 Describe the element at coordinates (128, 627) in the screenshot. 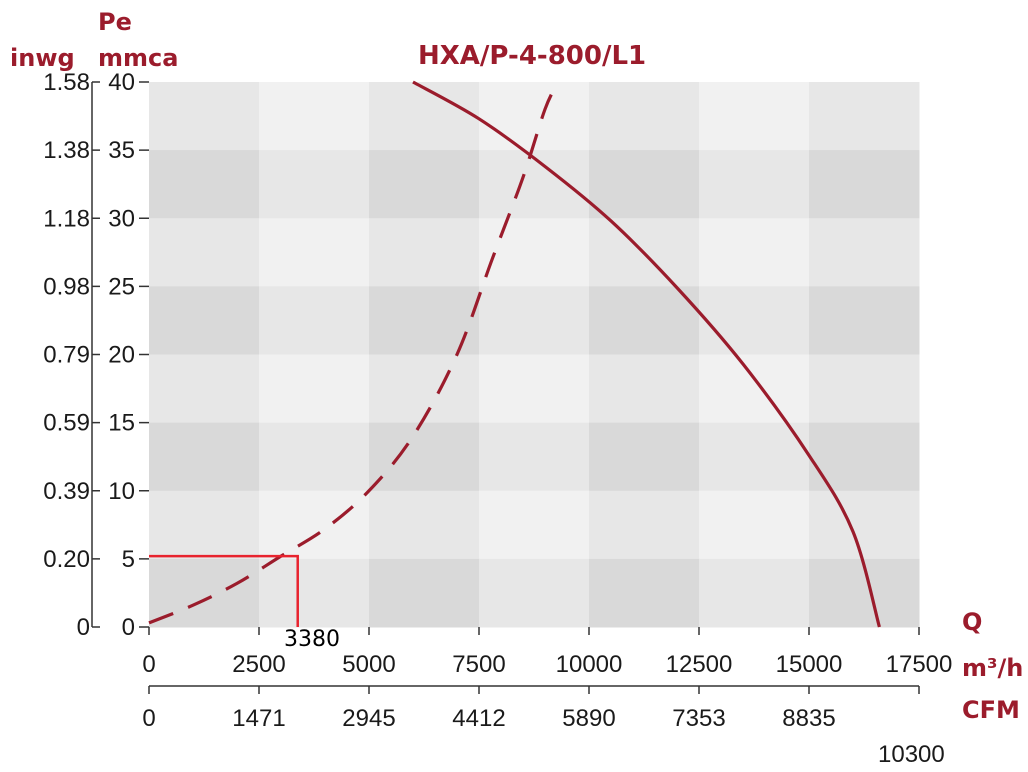

I see `y-primary-tick-label: 0` at that location.